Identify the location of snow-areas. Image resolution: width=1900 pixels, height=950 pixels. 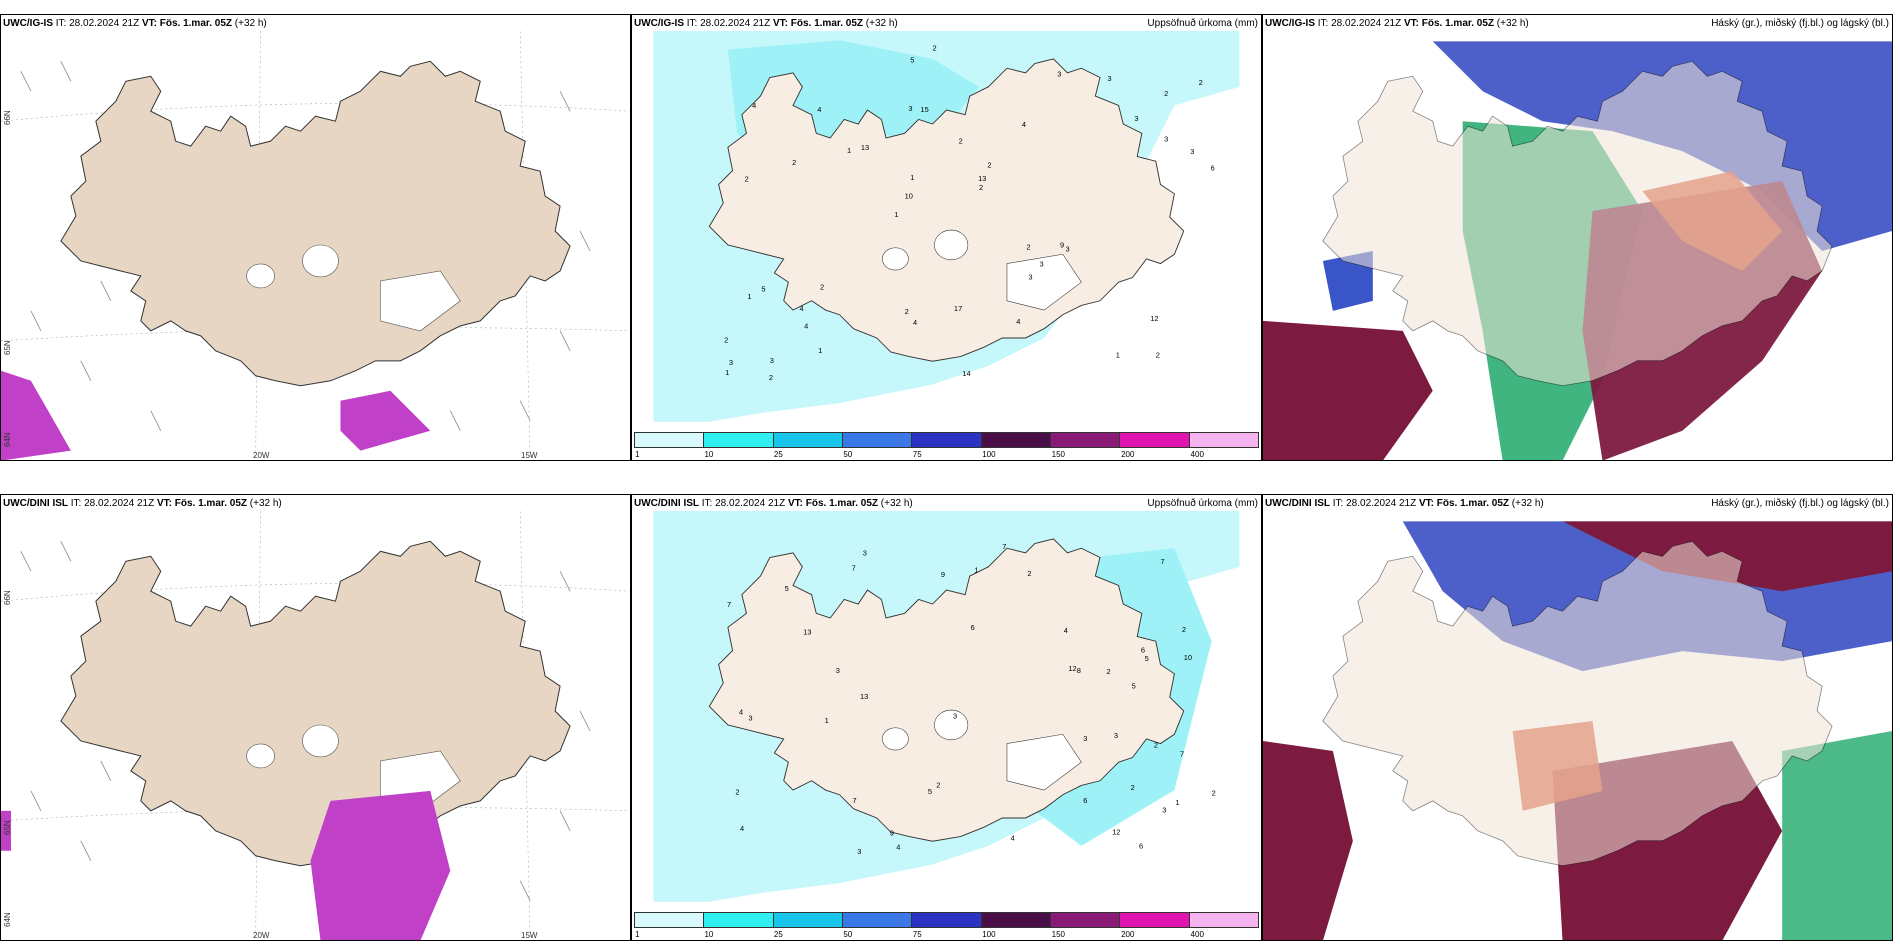
(216, 415).